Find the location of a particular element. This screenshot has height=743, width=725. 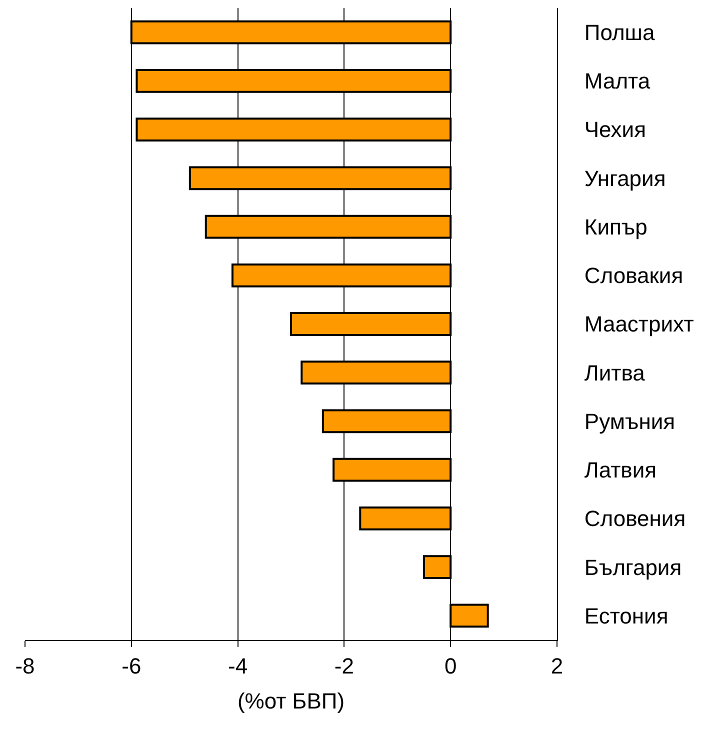

x-tick-label: 2 is located at coordinates (557, 665).